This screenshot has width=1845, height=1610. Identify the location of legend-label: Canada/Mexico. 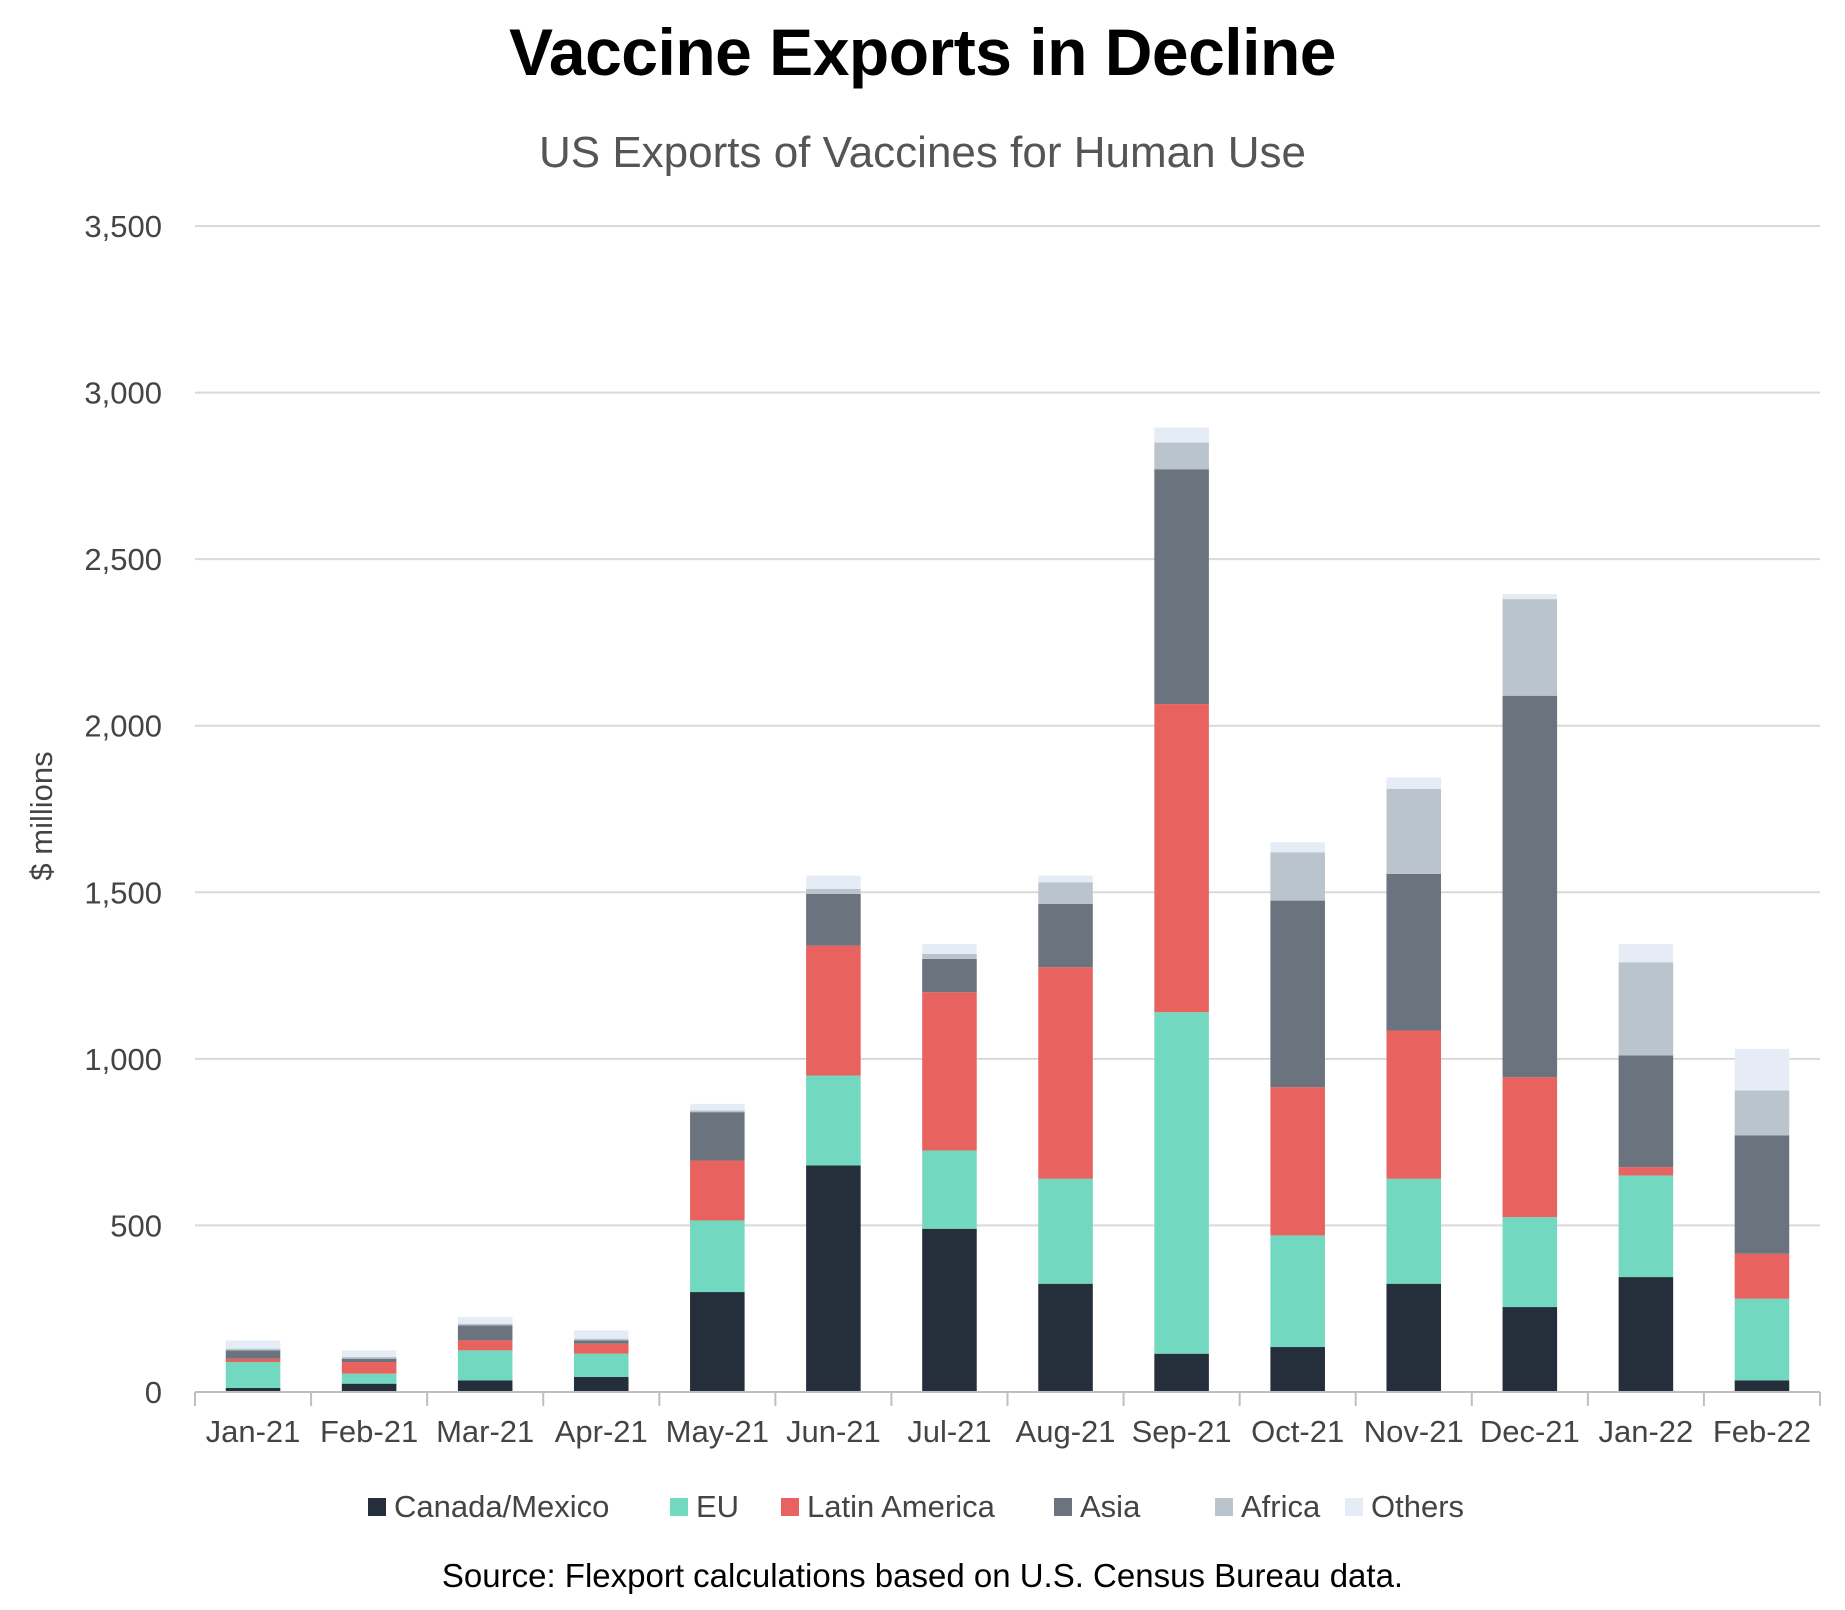
(501, 1506).